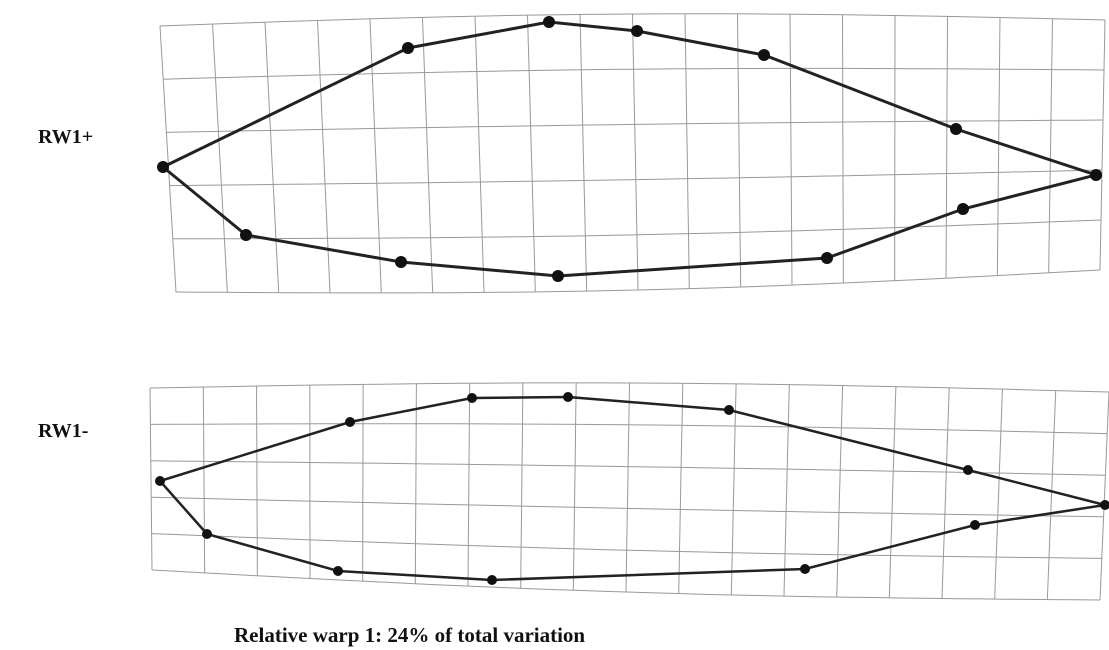  I want to click on caption: Relative warp 1: 24% of total variation, so click(409, 635).